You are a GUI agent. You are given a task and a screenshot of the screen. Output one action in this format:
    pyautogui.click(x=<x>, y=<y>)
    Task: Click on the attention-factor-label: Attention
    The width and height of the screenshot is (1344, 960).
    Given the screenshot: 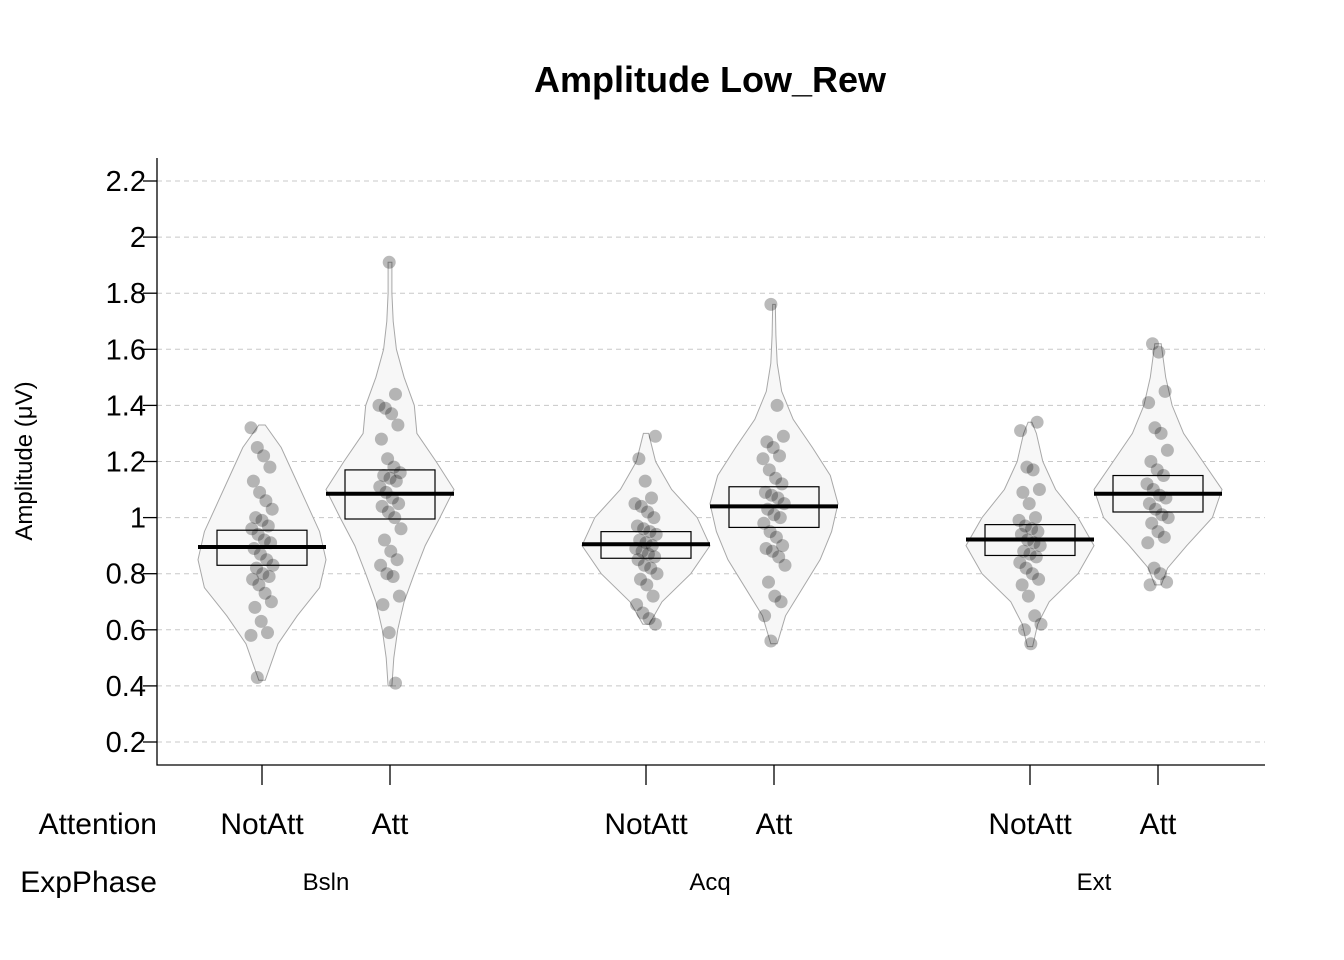 What is the action you would take?
    pyautogui.click(x=98, y=824)
    